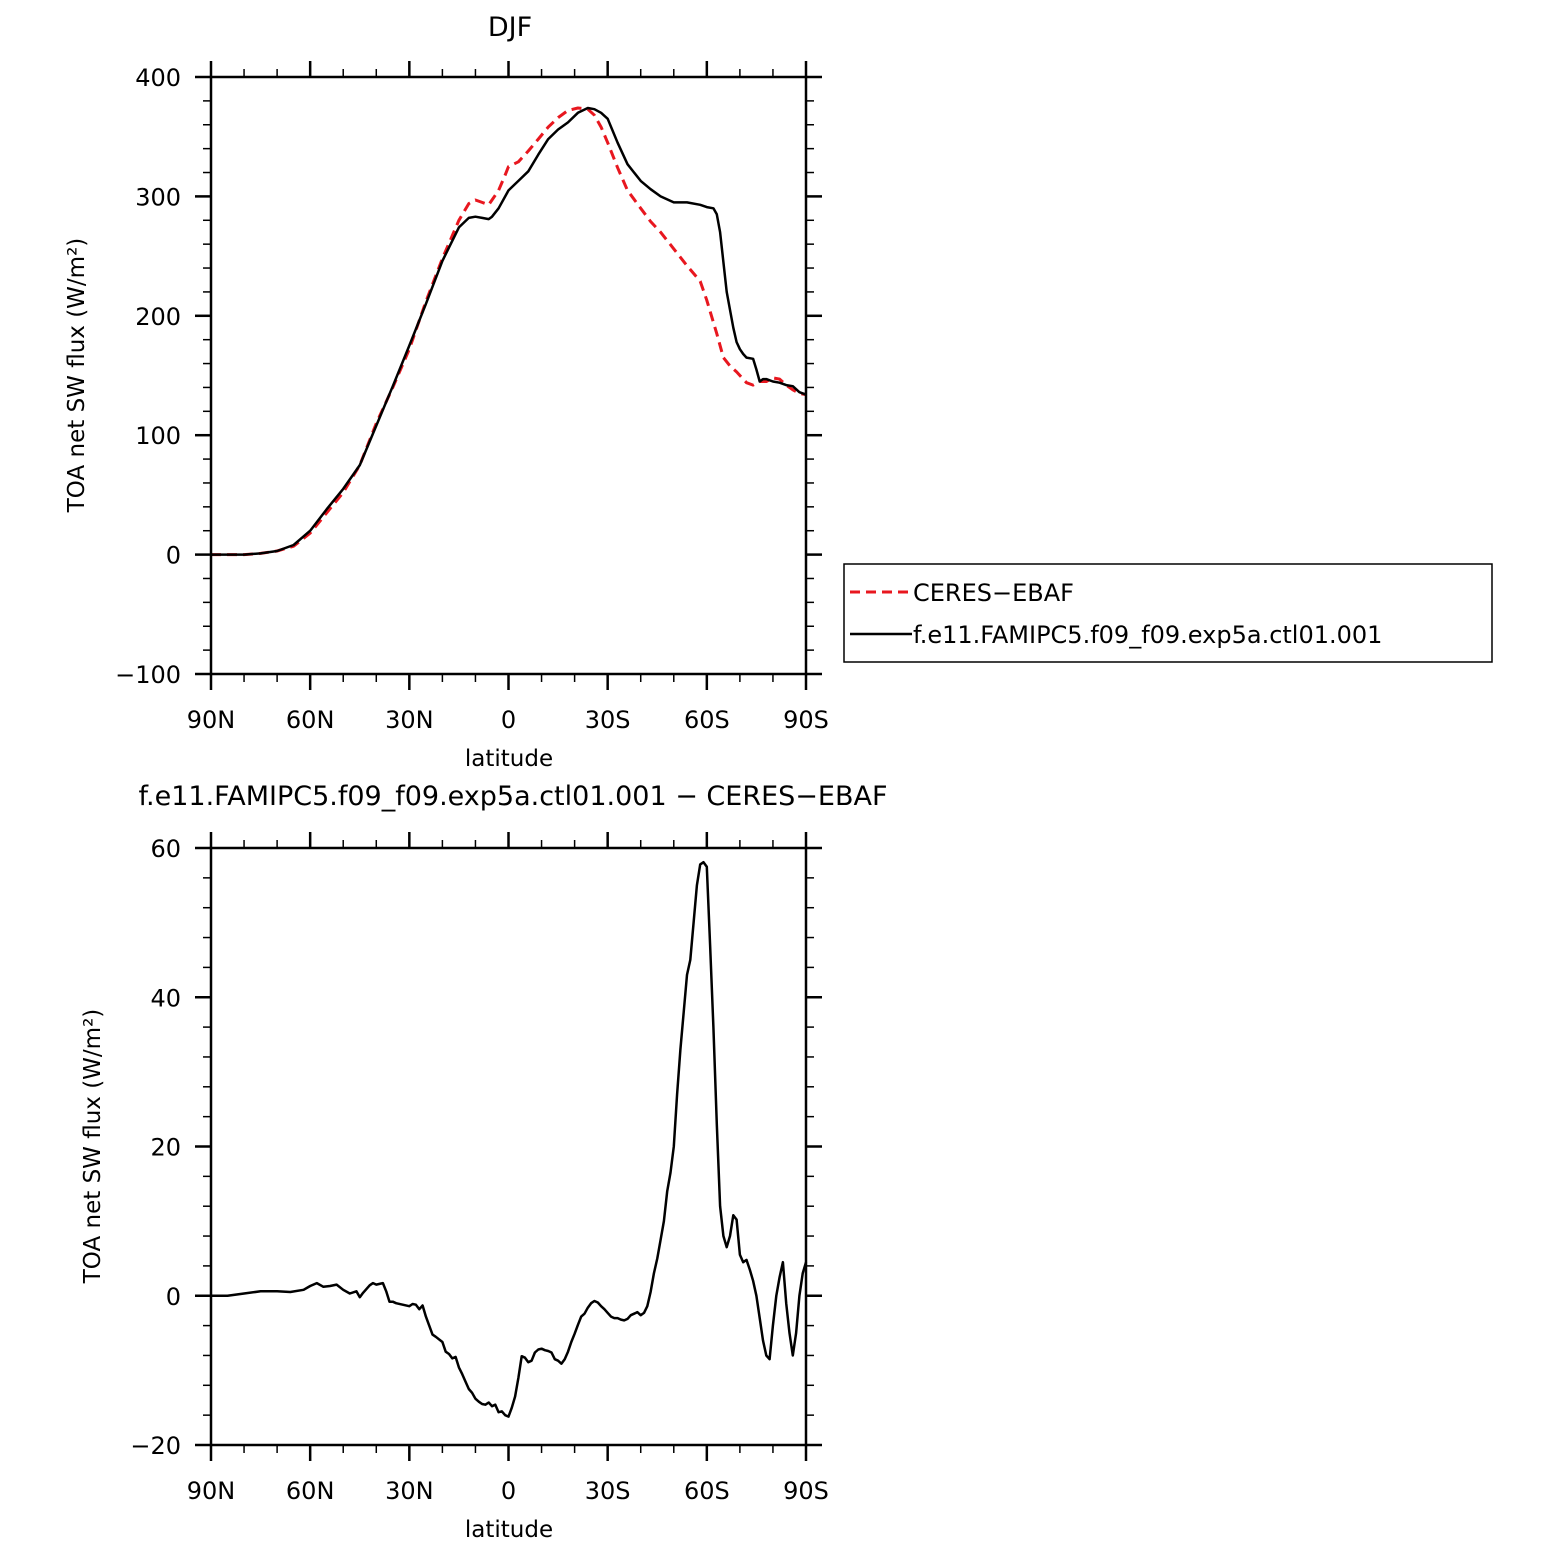 Image resolution: width=1549 pixels, height=1552 pixels. I want to click on legend-entry-model: f.e11.FAMIPC5.f09_f09.exp5a.ctl01.001, so click(1147, 635).